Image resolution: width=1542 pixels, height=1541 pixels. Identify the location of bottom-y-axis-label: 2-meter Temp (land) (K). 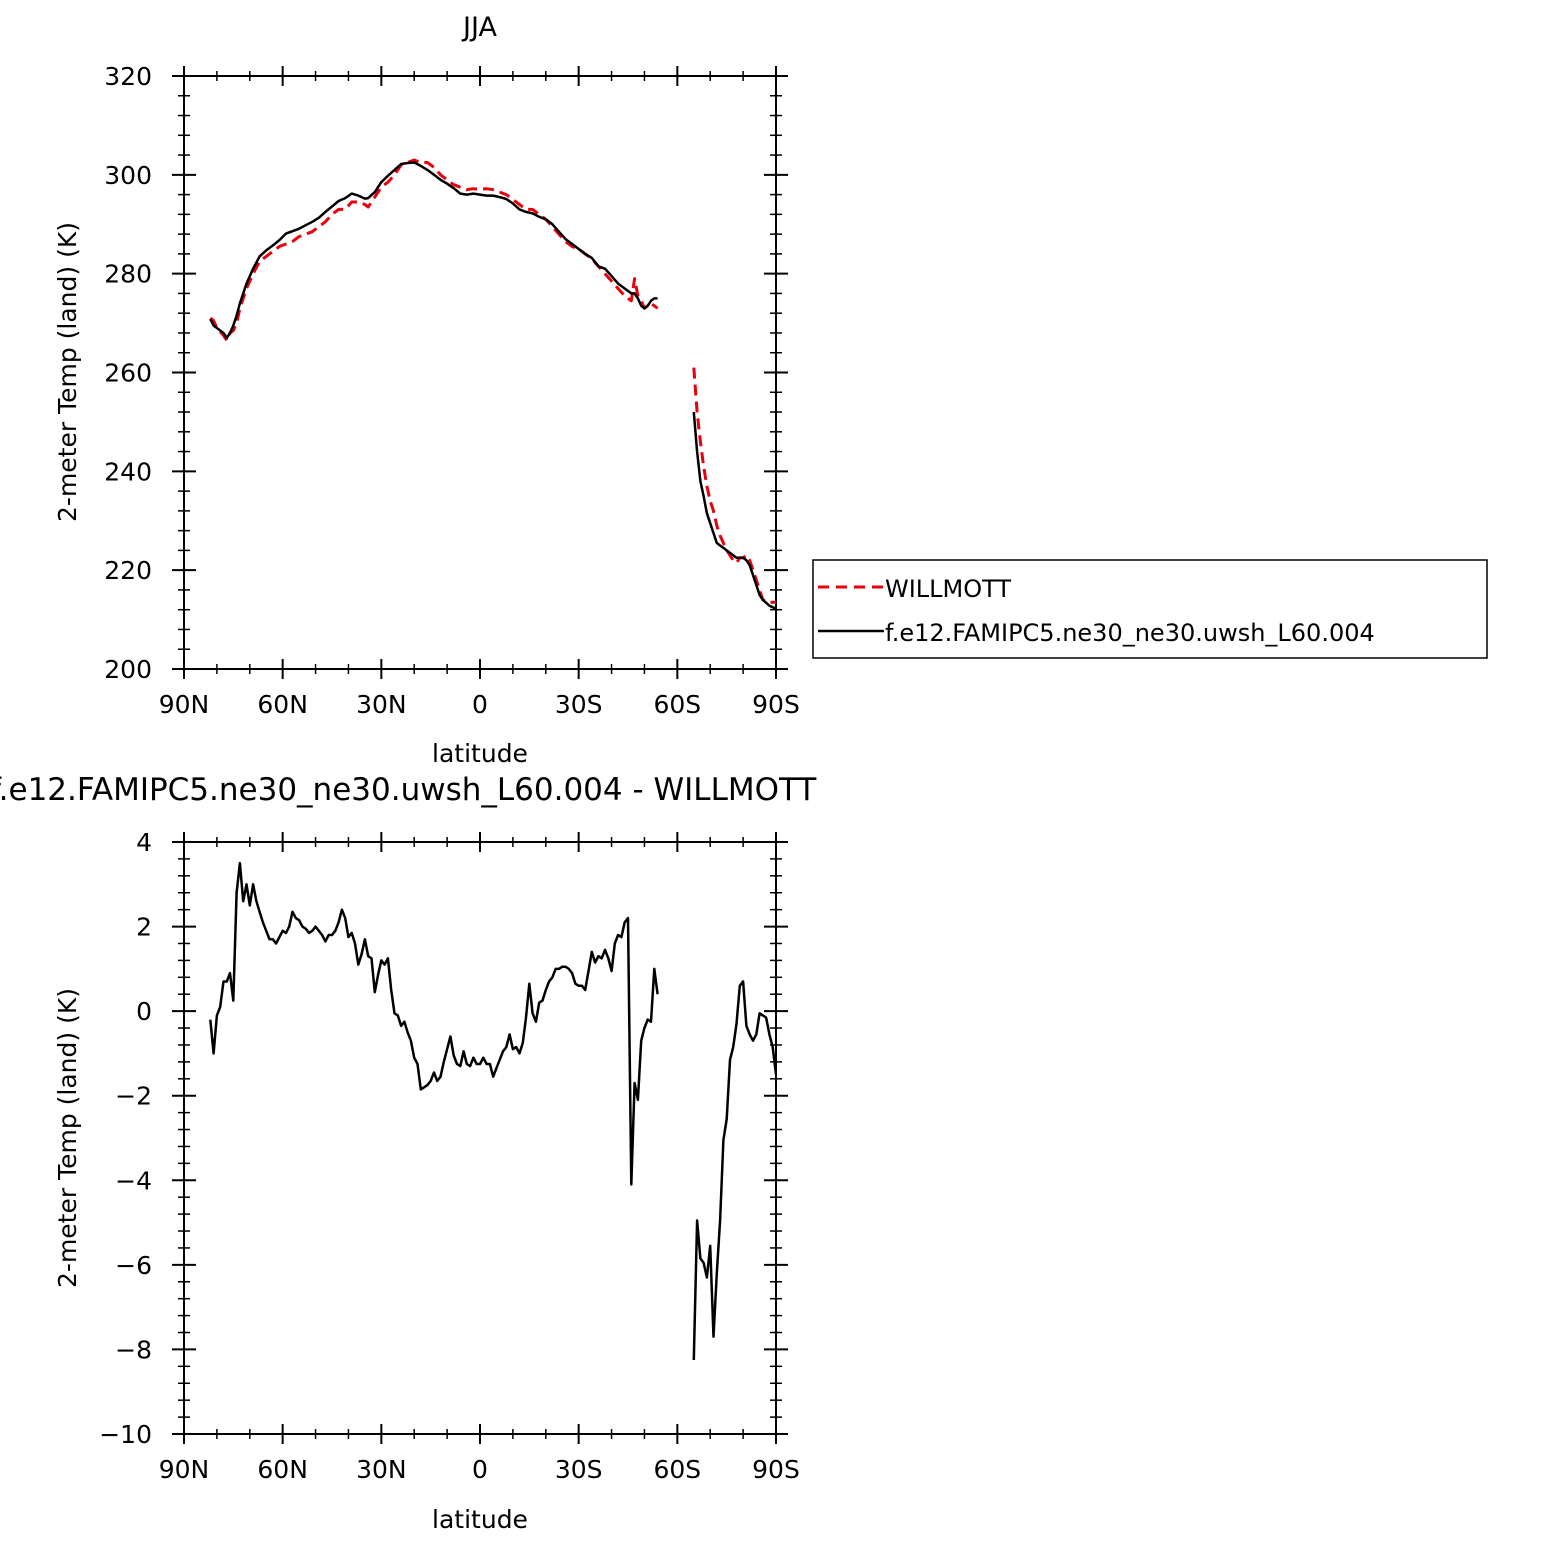
(67, 1138).